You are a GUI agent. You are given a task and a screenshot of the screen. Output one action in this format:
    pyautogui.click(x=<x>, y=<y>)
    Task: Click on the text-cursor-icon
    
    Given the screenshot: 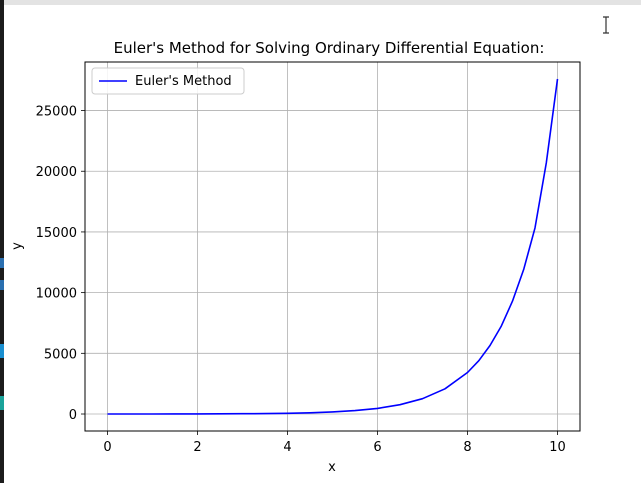 What is the action you would take?
    pyautogui.click(x=606, y=25)
    